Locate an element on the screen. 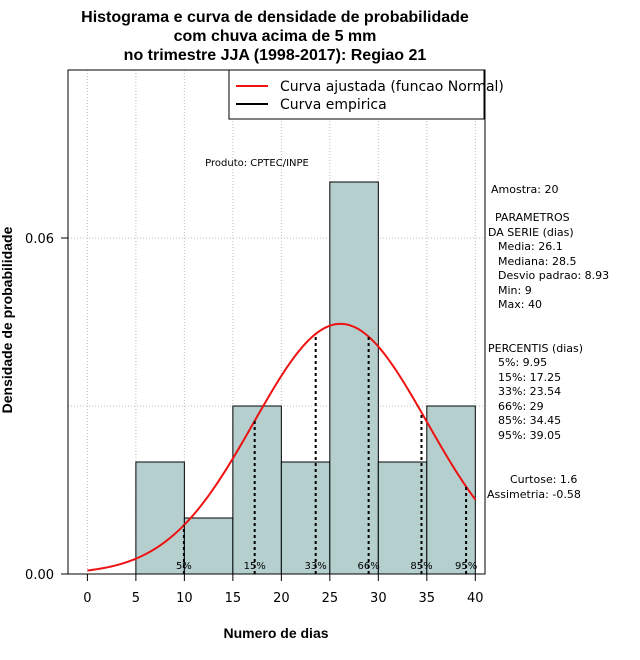 This screenshot has height=660, width=640. chart-title-line-3: no trimestre JJA (1998-2017): Regiao 21 is located at coordinates (275, 55).